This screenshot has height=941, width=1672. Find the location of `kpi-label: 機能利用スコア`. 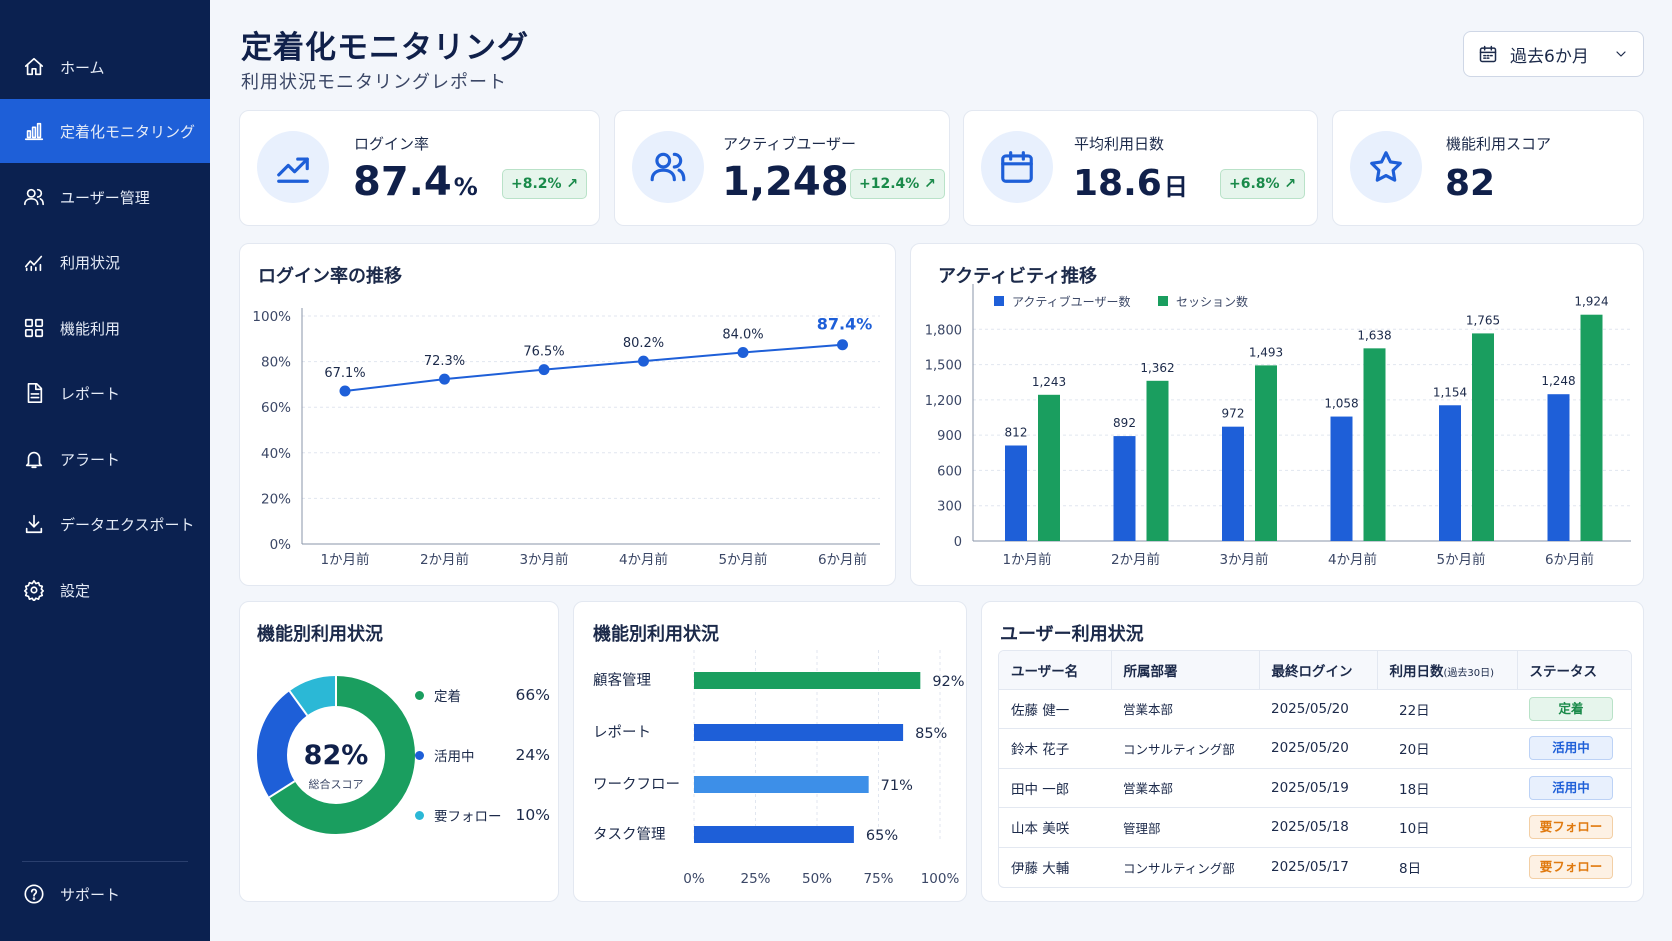

kpi-label: 機能利用スコア is located at coordinates (1499, 144).